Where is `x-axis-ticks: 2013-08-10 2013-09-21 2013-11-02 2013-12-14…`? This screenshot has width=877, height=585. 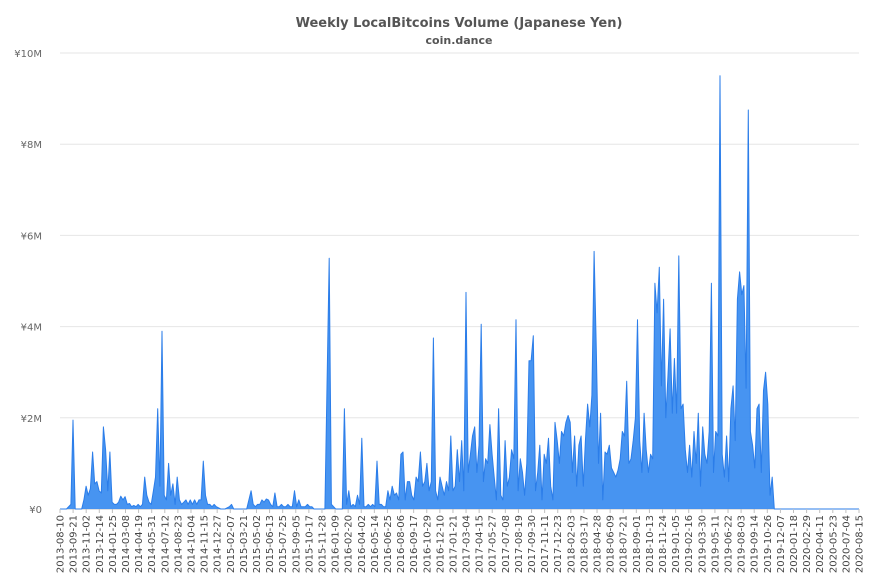
x-axis-ticks: 2013-08-10 2013-09-21 2013-11-02 2013-12-14… is located at coordinates (461, 541).